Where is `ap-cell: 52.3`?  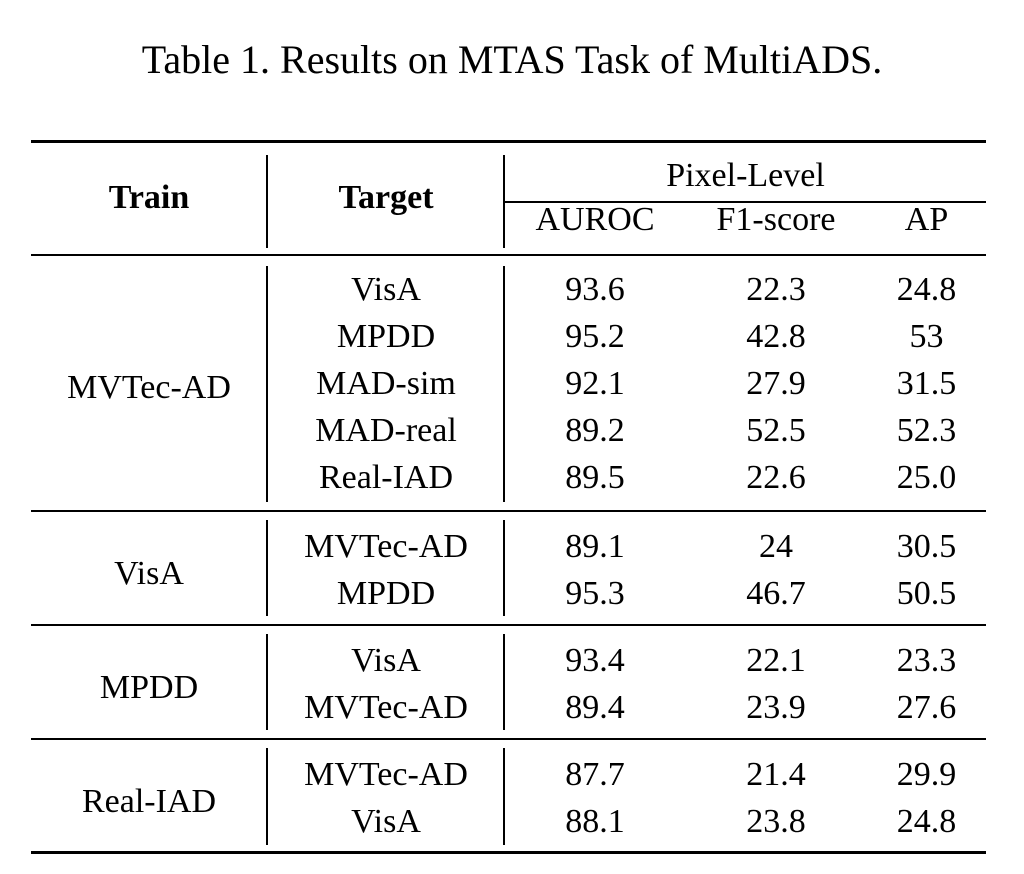
ap-cell: 52.3 is located at coordinates (926, 430).